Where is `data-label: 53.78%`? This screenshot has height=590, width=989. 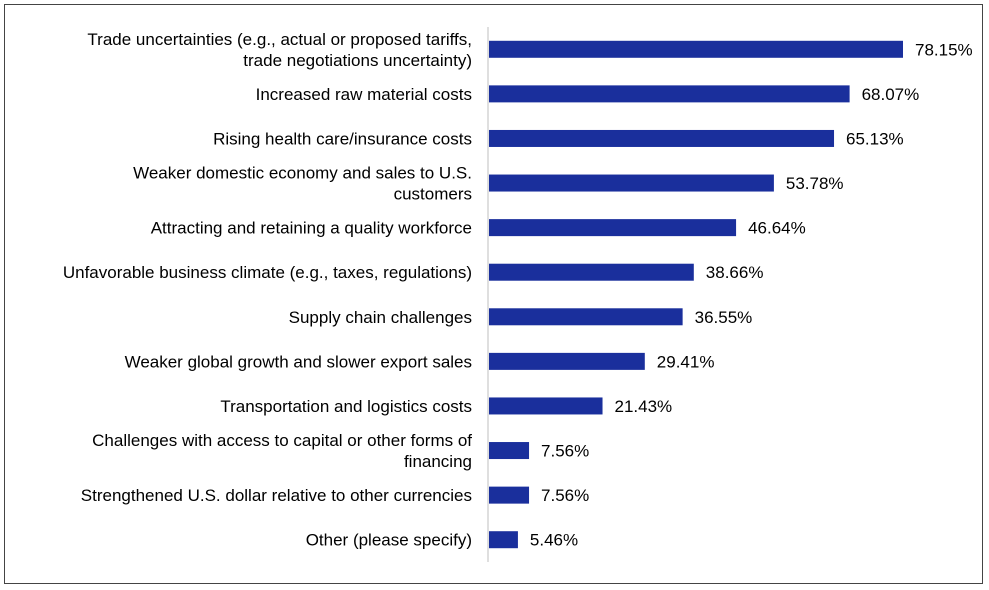
data-label: 53.78% is located at coordinates (815, 183).